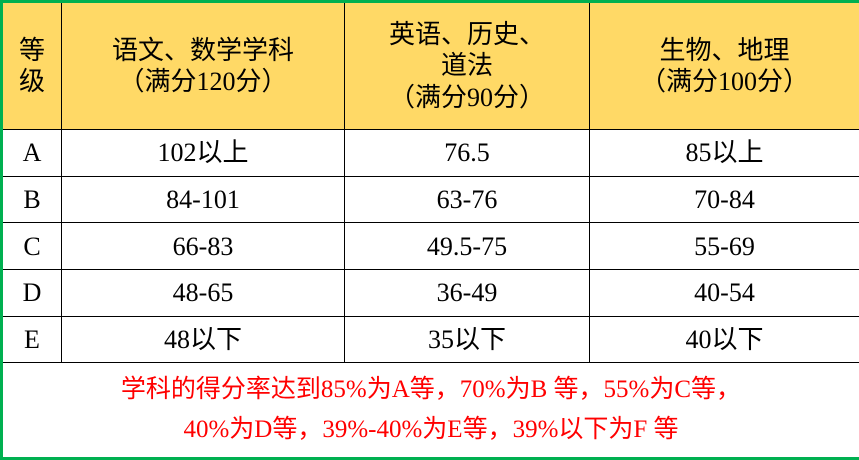  Describe the element at coordinates (203, 293) in the screenshot. I see `score-cell: 48-65` at that location.